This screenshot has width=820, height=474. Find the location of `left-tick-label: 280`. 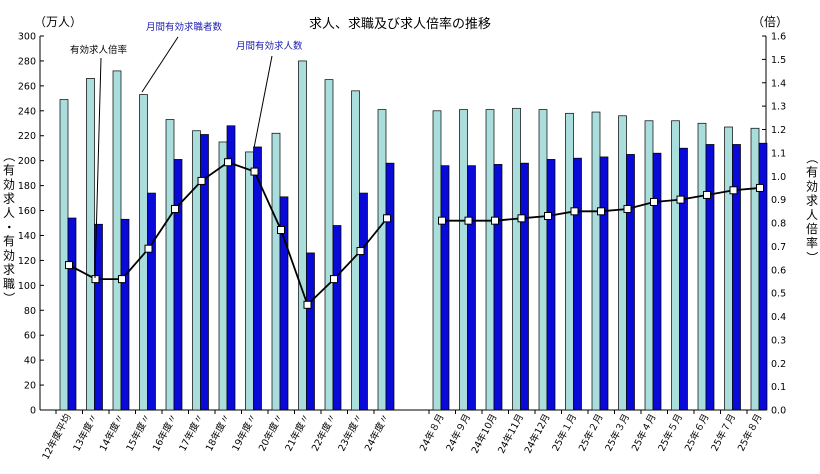

left-tick-label: 280 is located at coordinates (27, 61).